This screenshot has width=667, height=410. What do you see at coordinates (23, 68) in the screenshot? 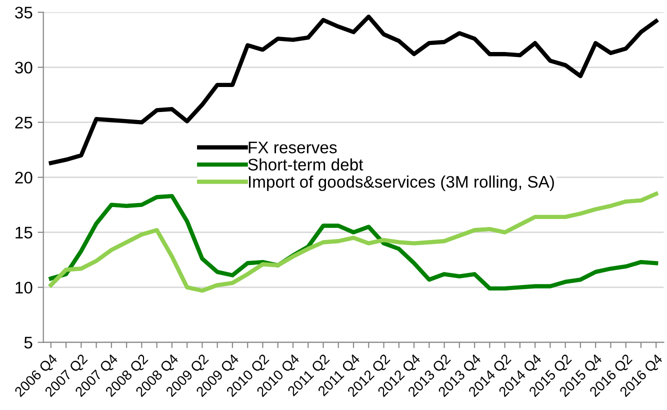
I see `y-tick-label: 30` at bounding box center [23, 68].